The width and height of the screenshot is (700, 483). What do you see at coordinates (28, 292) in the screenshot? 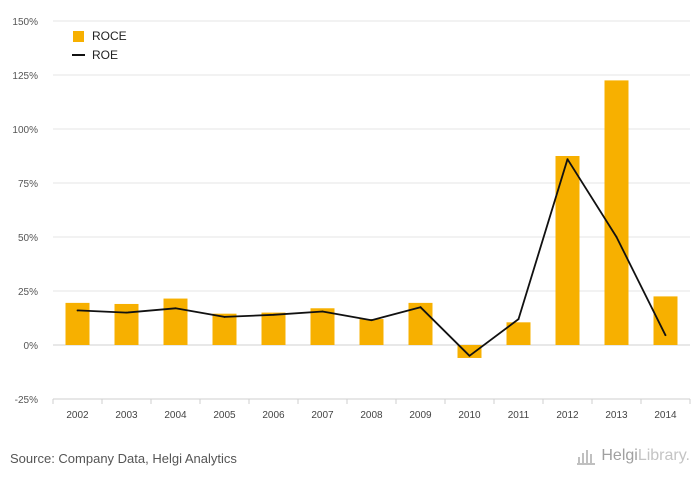
I see `y-tick-label: 25%` at bounding box center [28, 292].